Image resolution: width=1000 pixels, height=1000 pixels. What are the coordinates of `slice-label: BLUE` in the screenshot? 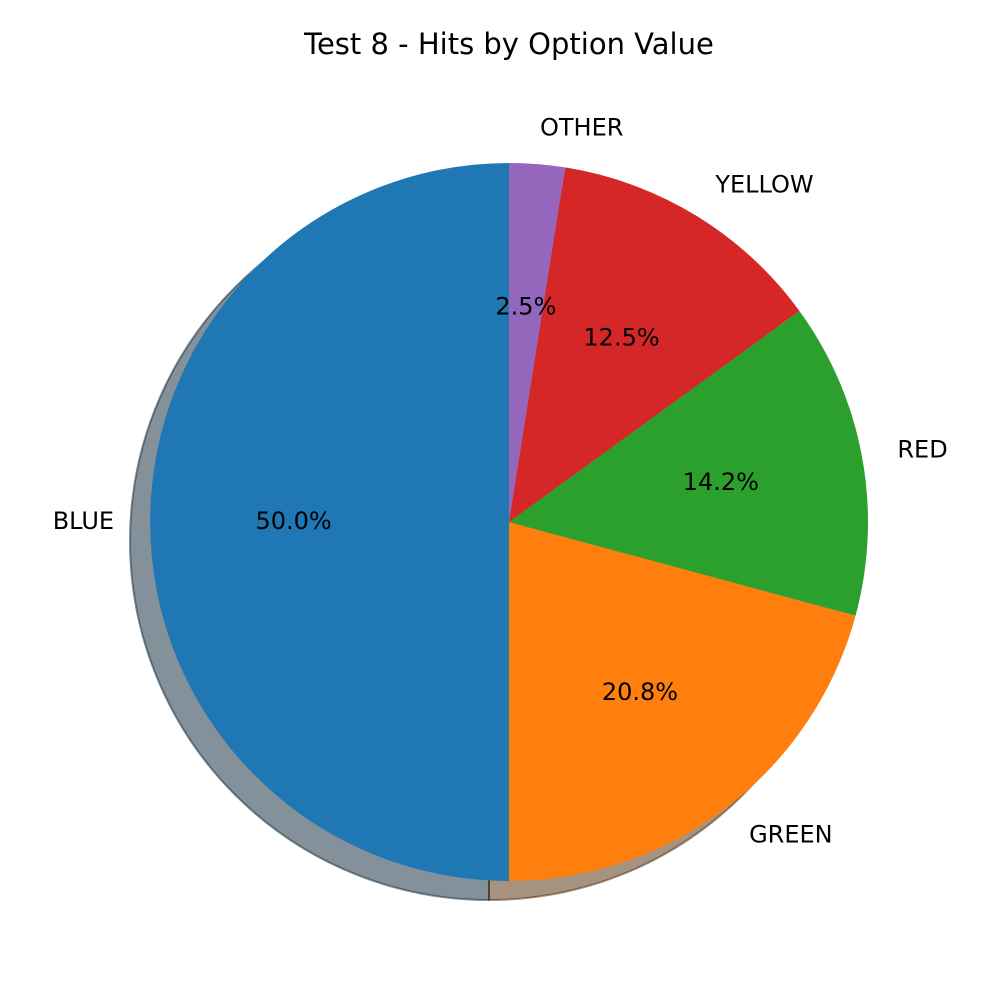 It's located at (83, 521).